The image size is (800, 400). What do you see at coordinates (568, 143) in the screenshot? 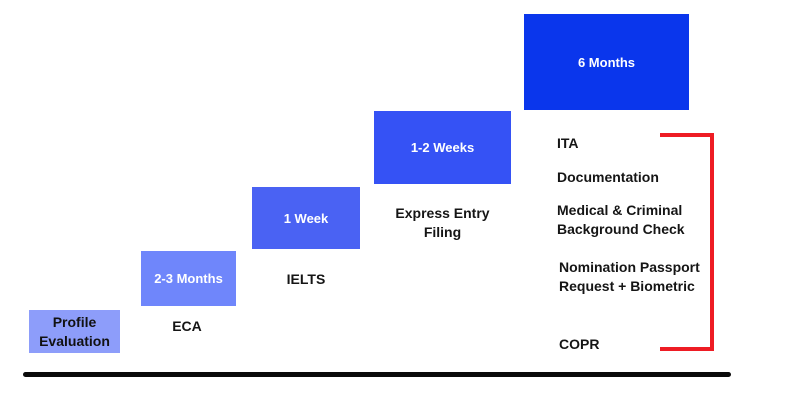
I see `step-ita: ITA` at bounding box center [568, 143].